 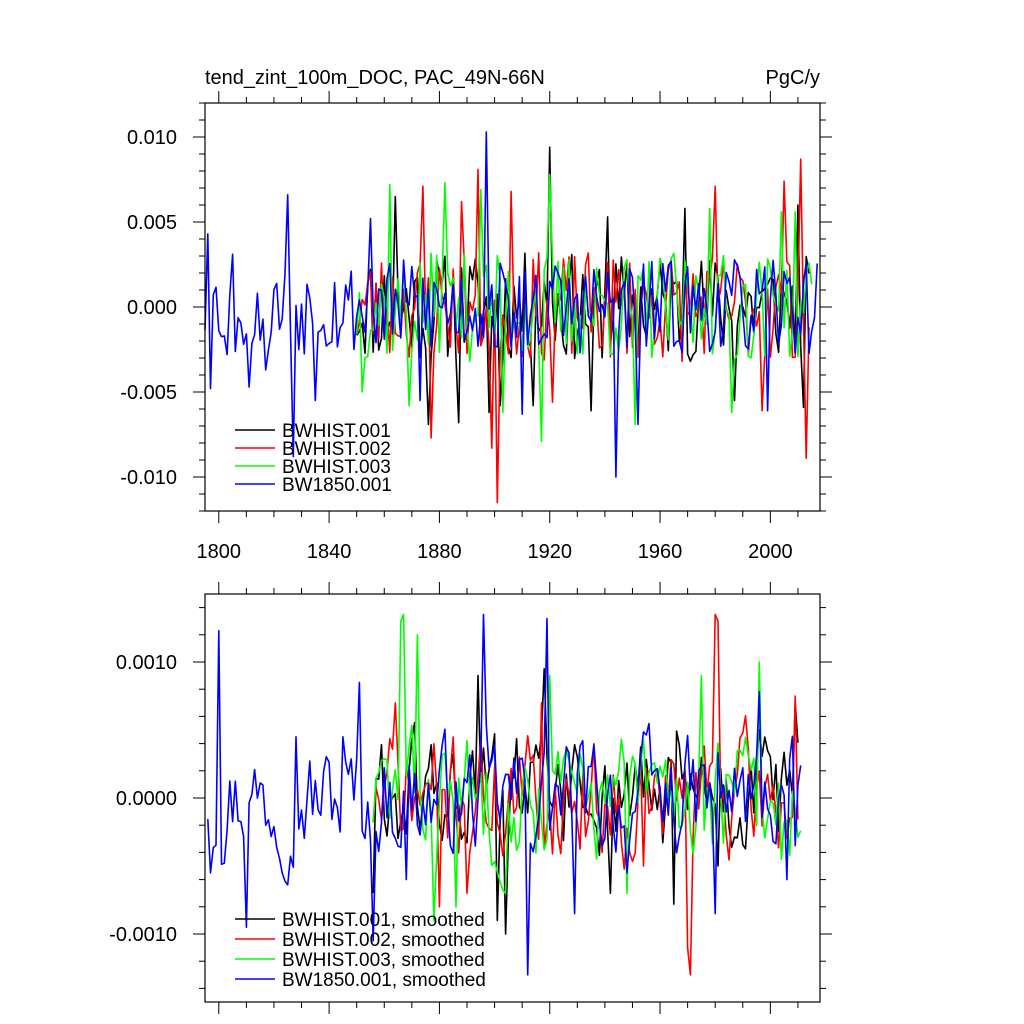 I want to click on y-tick-label: -0.005, so click(x=148, y=393).